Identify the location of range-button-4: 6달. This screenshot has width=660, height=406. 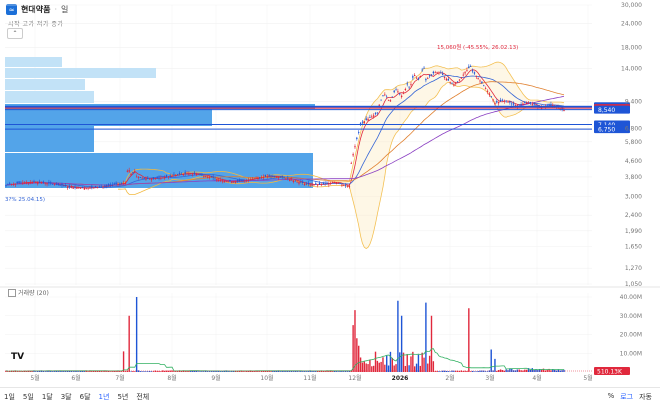
(85, 397).